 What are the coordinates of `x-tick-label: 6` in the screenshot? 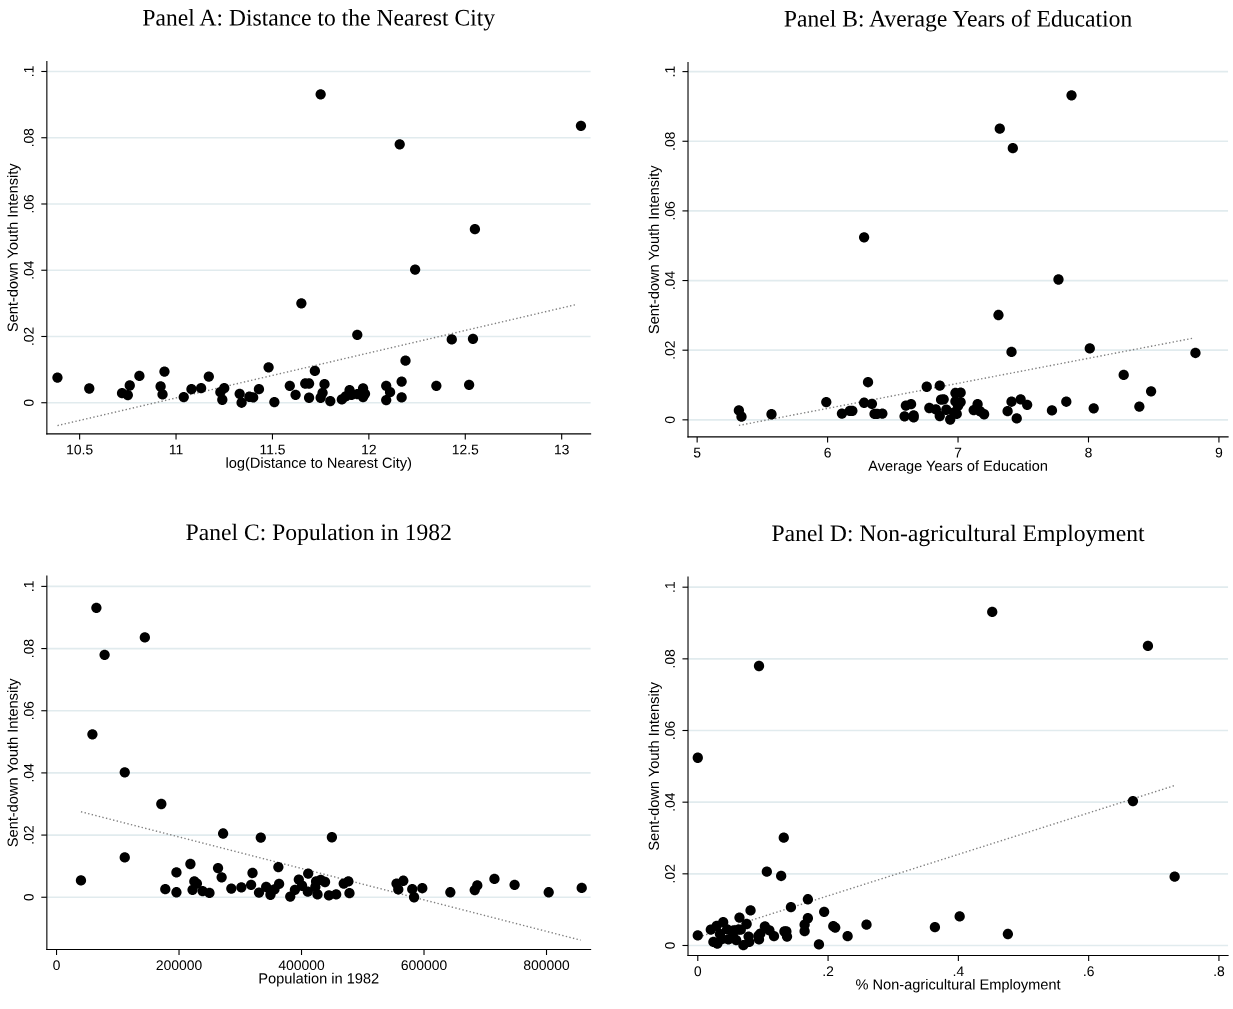 It's located at (827, 452).